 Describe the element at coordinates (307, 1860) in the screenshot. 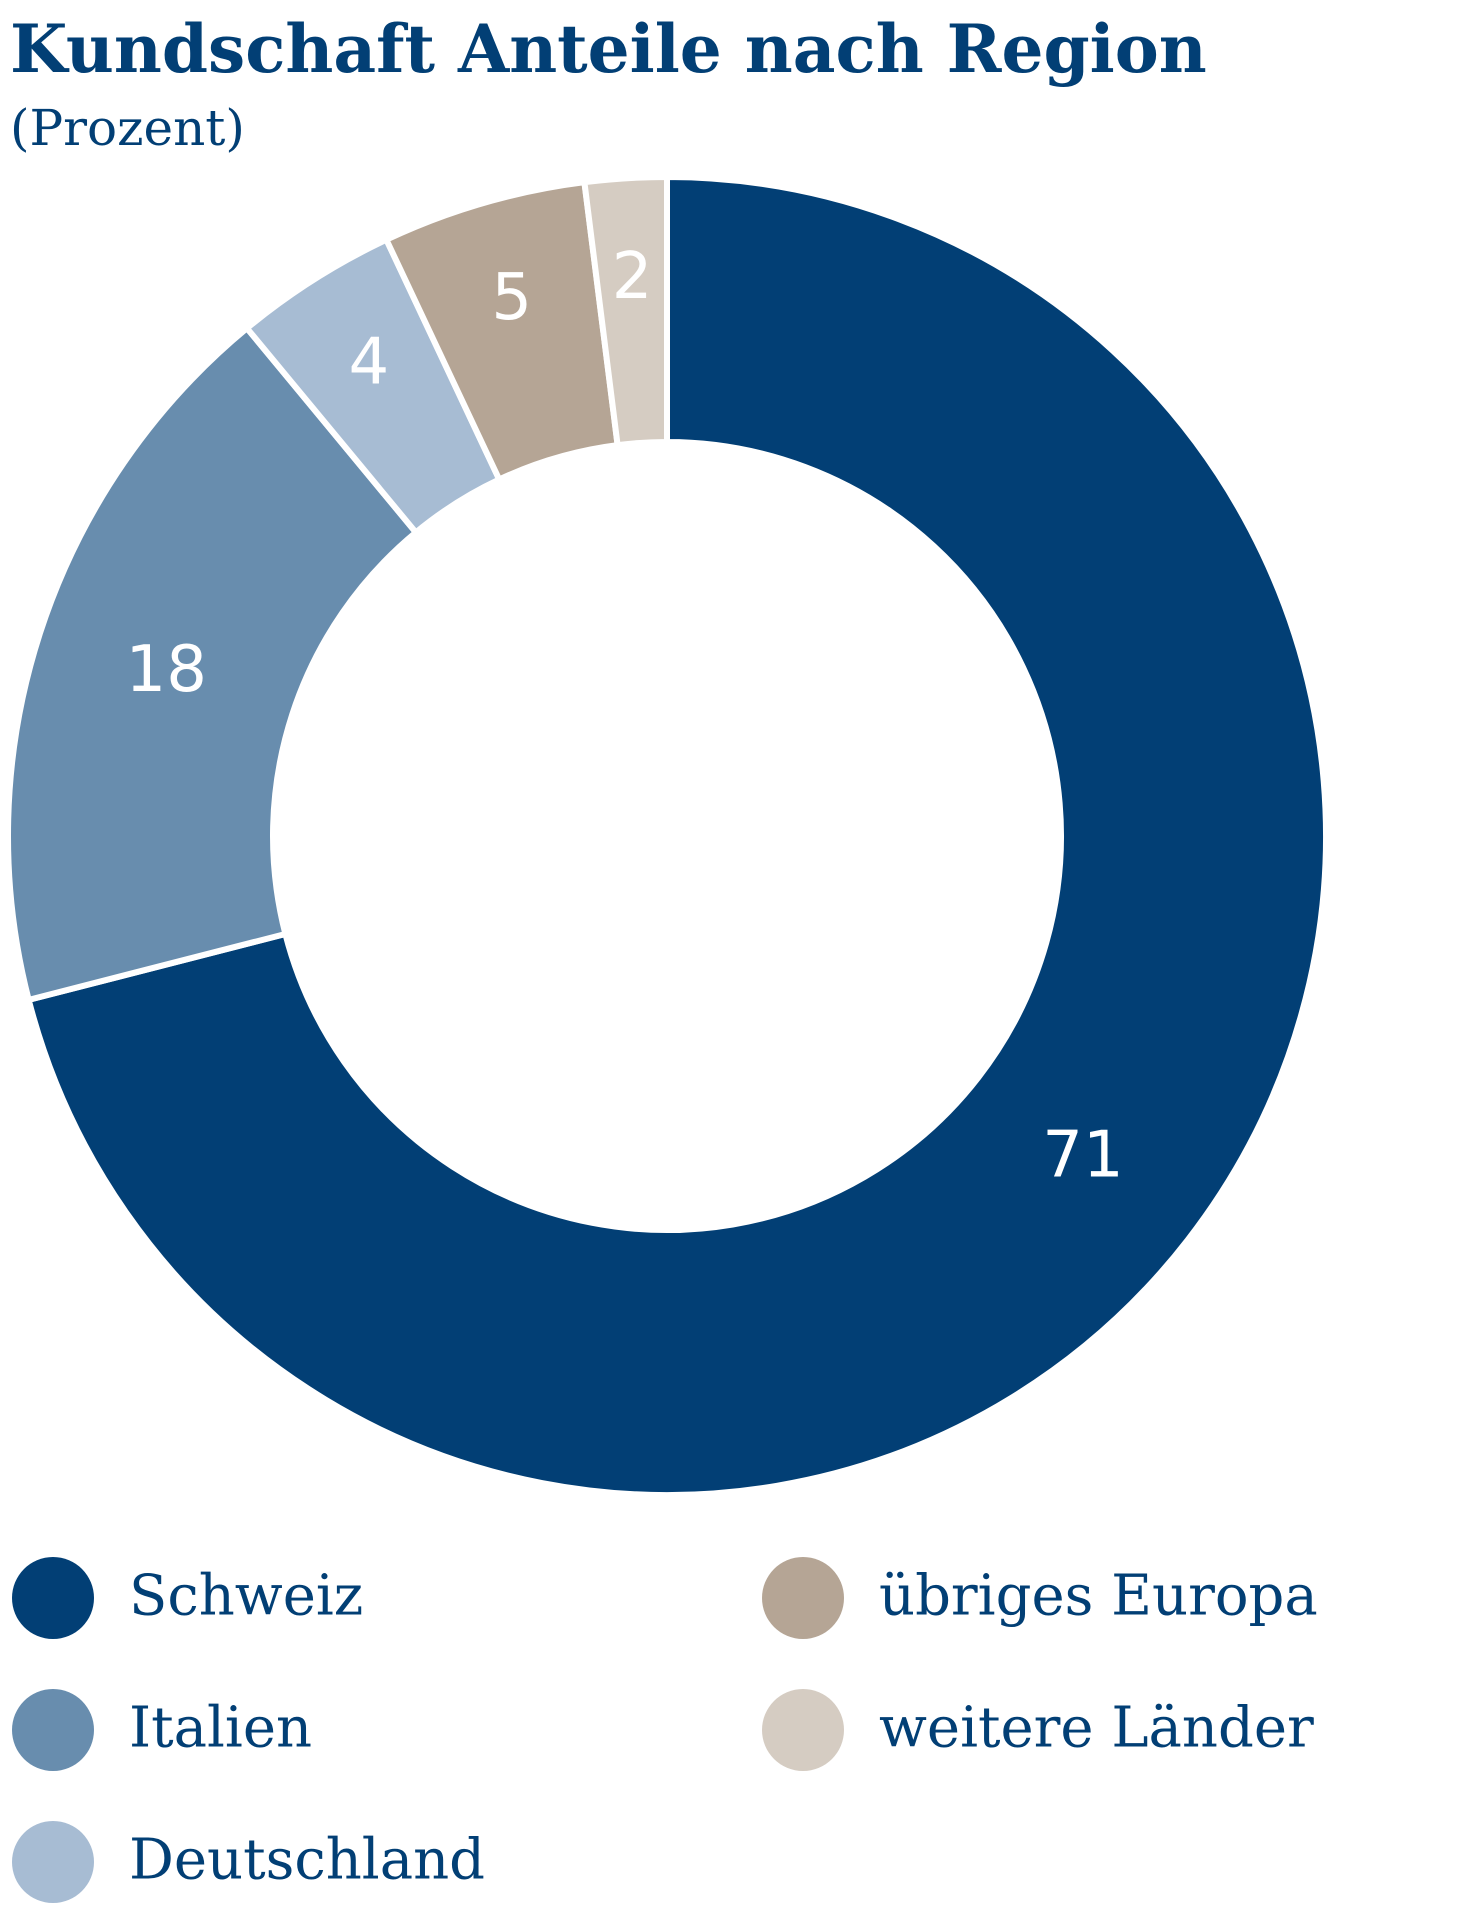

I see `legend-label: Deutschland` at that location.